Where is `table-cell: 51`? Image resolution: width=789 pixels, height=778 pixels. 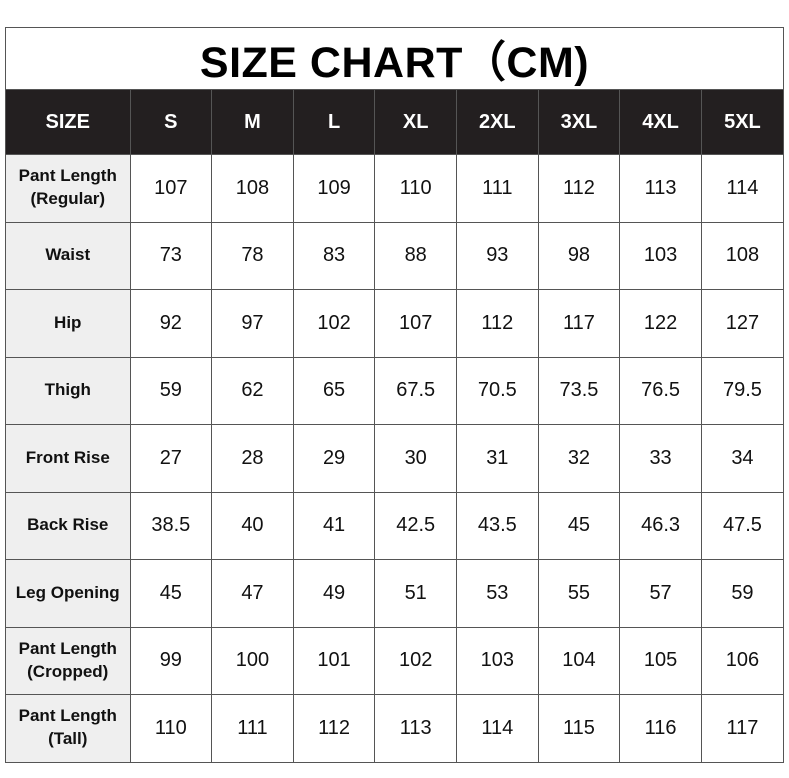 table-cell: 51 is located at coordinates (415, 593).